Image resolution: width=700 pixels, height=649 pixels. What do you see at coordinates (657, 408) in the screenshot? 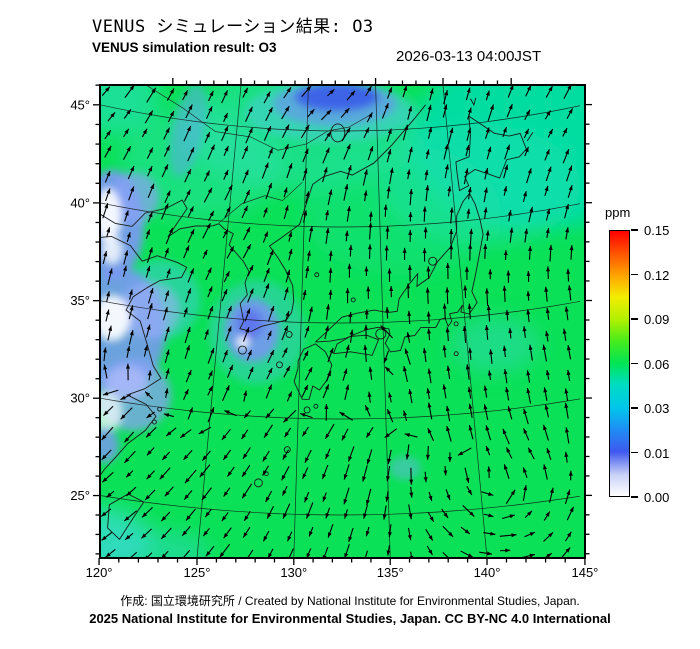
I see `colorbar-tick-label: 0.03` at bounding box center [657, 408].